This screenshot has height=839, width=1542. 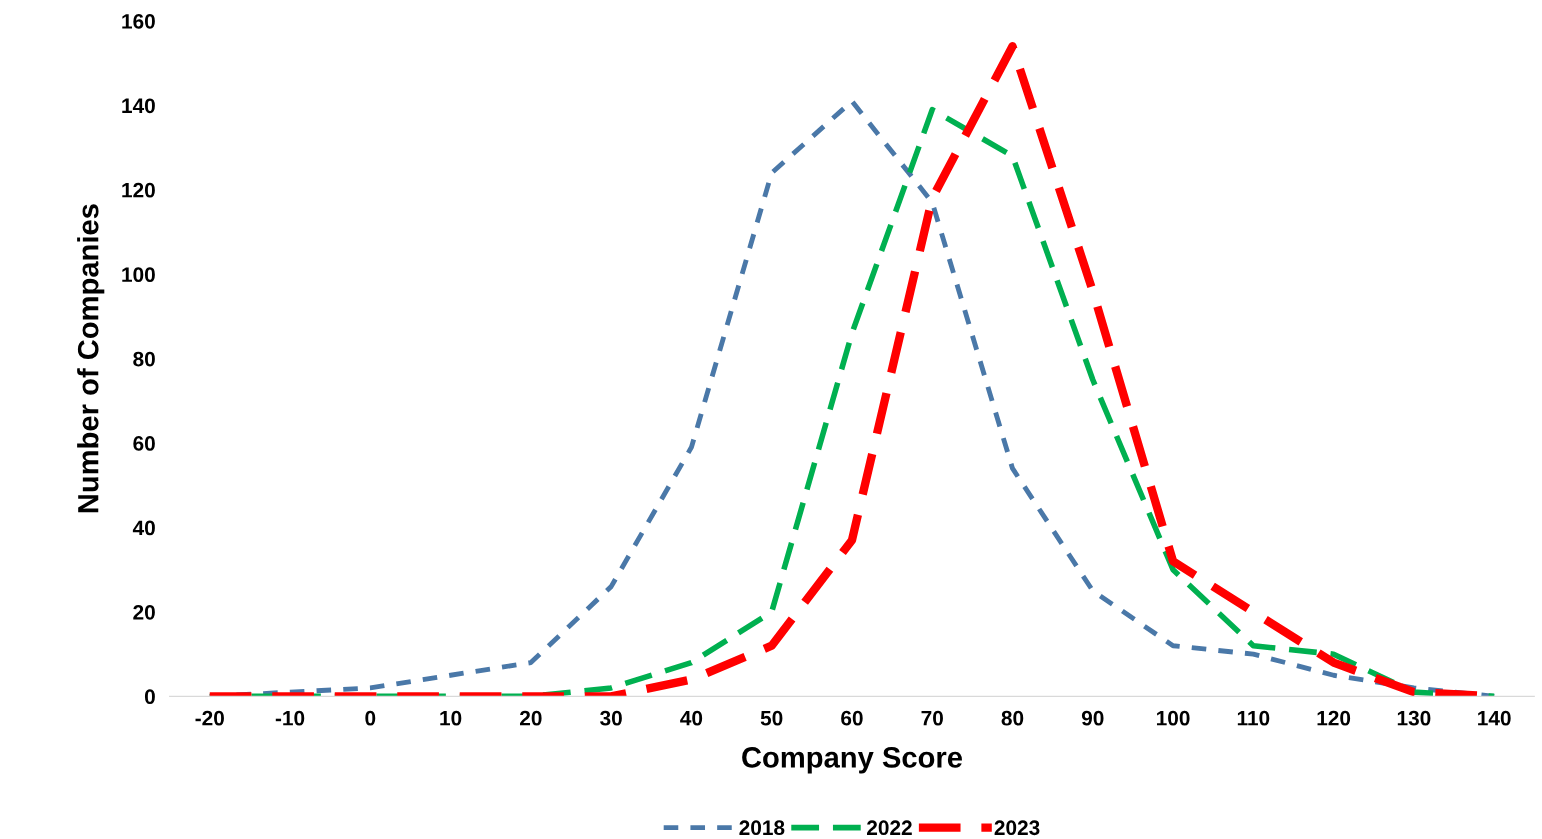 I want to click on x-tick-label: 90, so click(x=1092, y=718).